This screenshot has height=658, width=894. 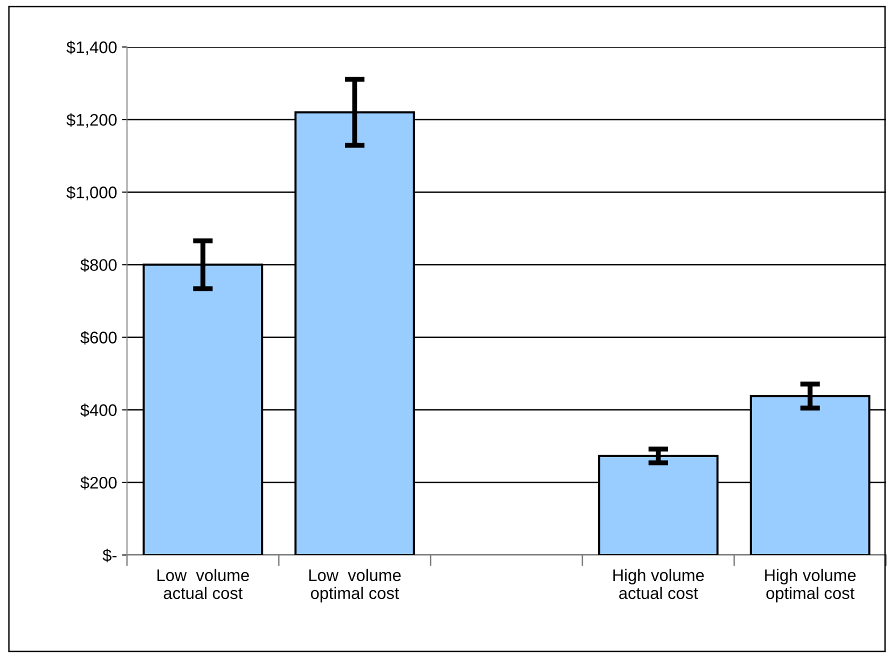 I want to click on x-tick-label: Low volume optimal cost, so click(x=355, y=585).